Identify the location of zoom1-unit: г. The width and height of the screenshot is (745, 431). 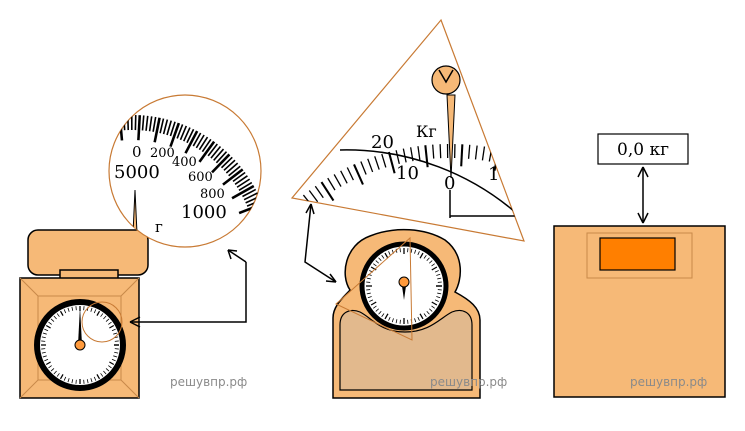
(159, 227).